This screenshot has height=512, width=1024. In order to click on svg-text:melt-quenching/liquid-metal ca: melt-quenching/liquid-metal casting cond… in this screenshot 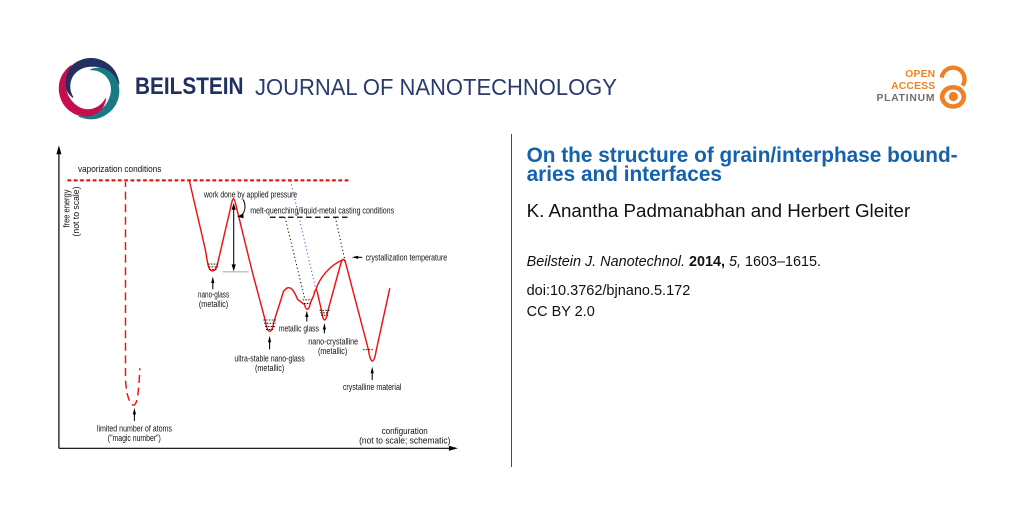, I will do `click(322, 210)`.